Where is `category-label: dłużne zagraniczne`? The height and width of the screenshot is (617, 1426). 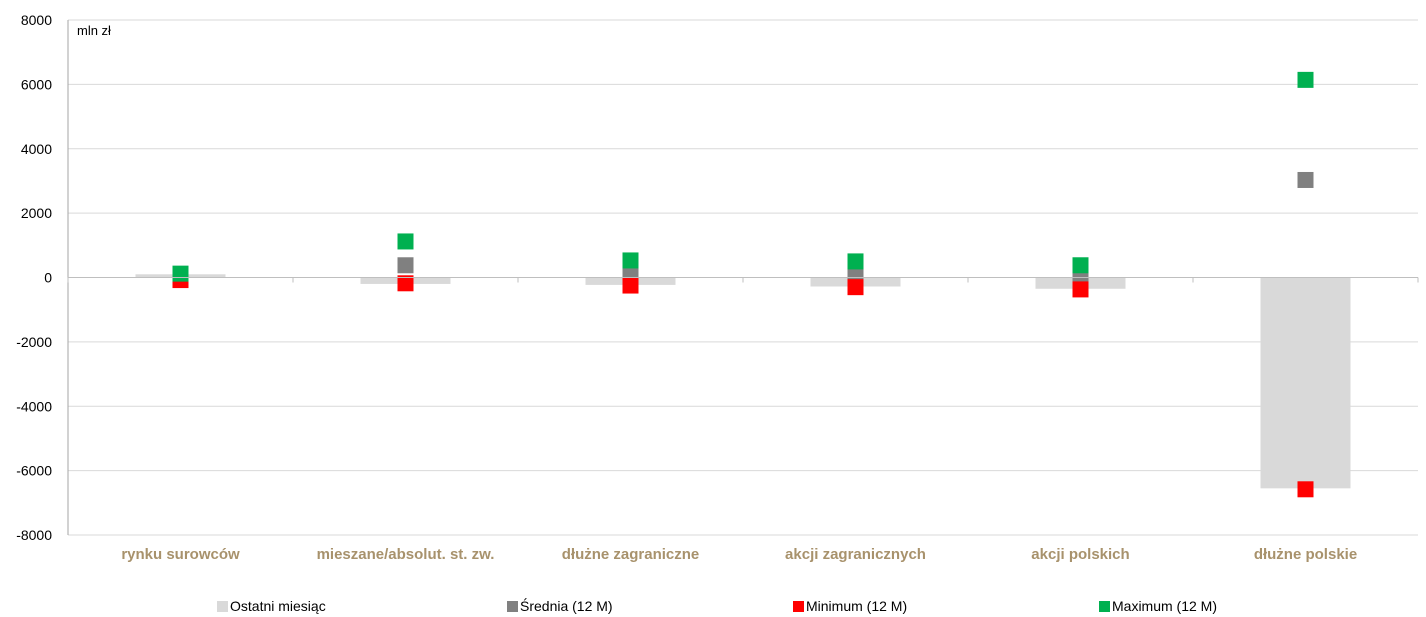 category-label: dłużne zagraniczne is located at coordinates (631, 554).